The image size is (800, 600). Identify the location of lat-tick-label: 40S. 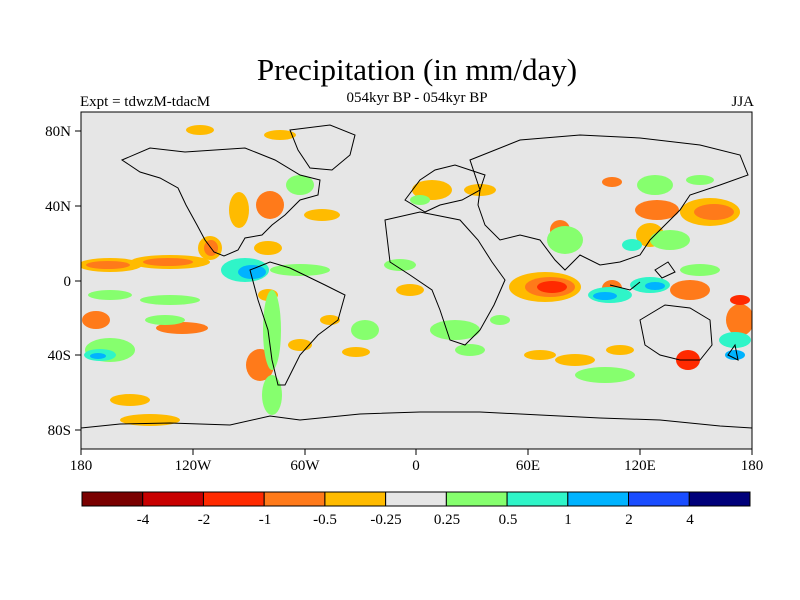
(59, 356).